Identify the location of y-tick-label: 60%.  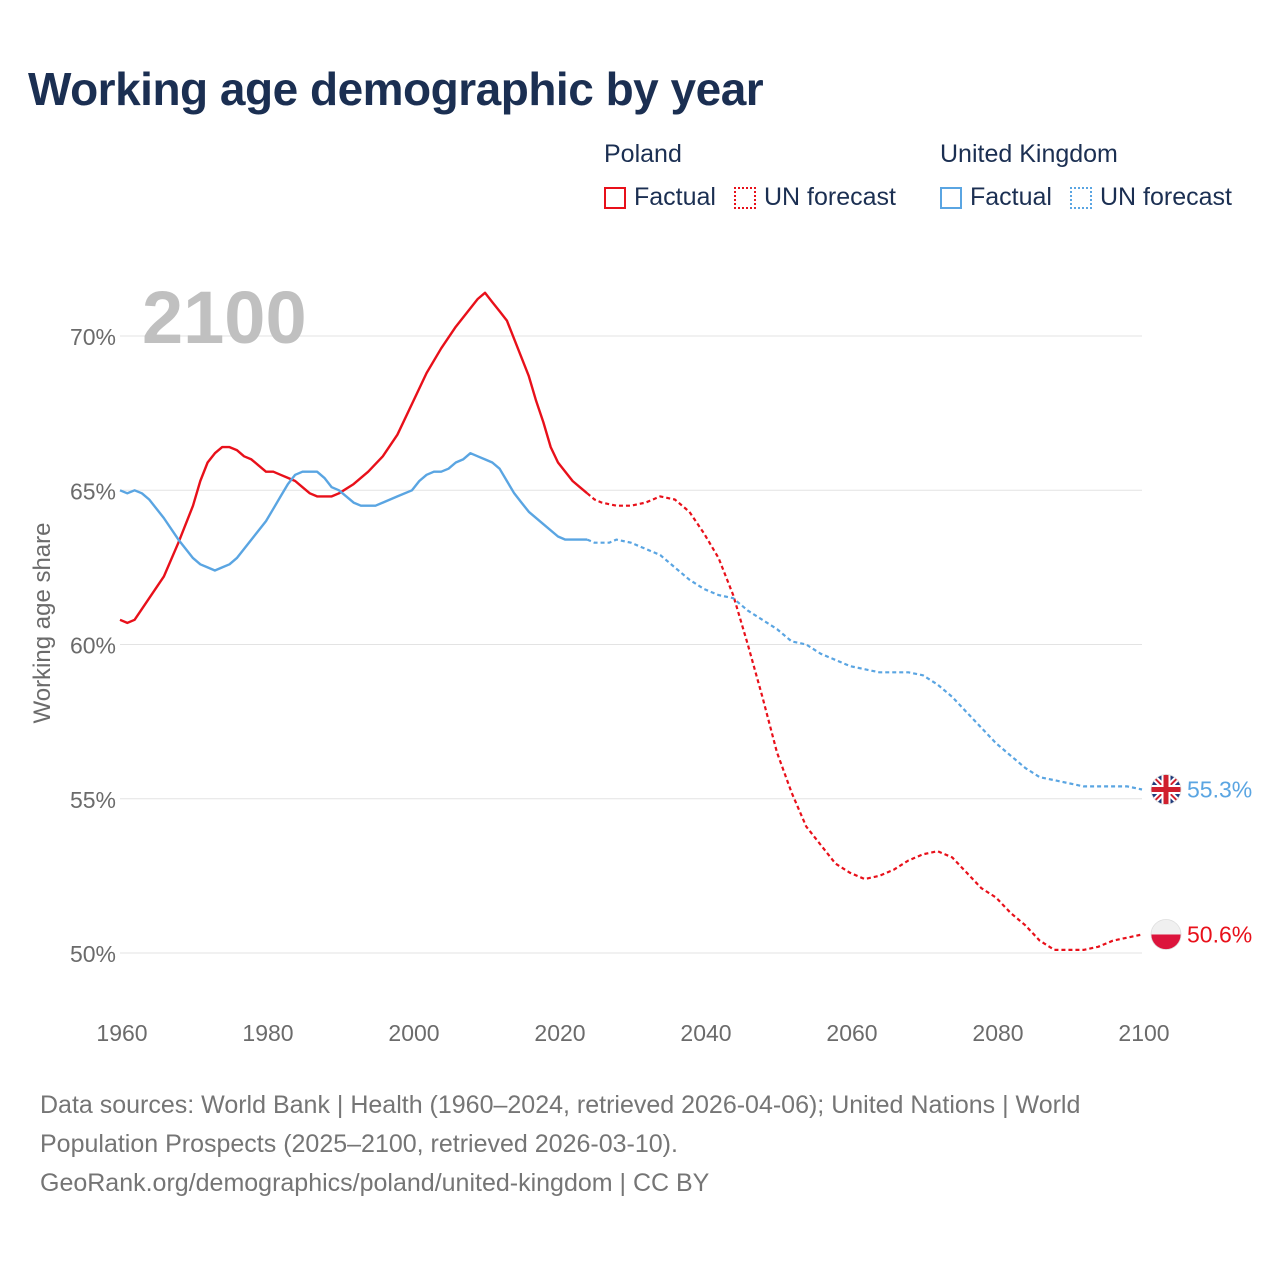
(93, 646).